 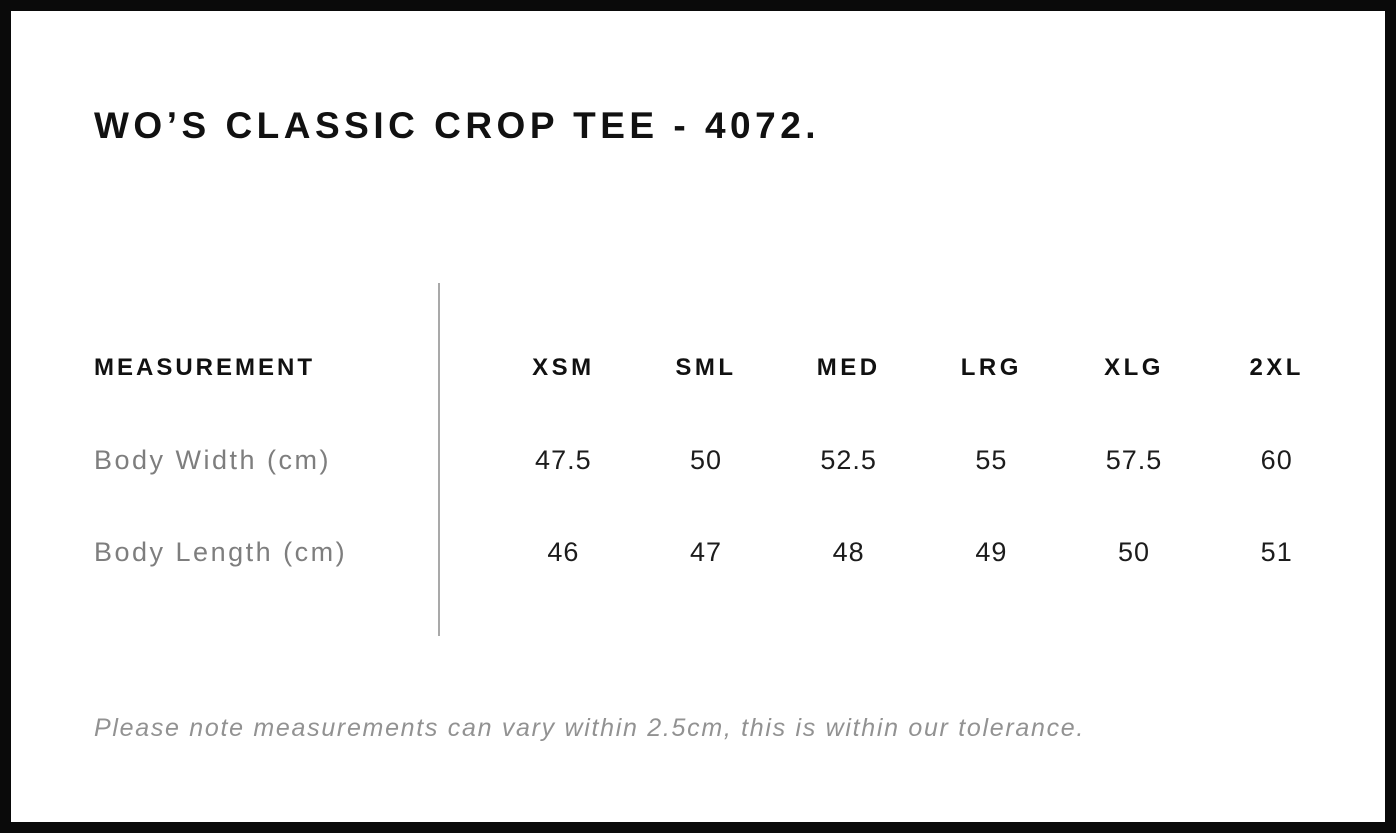 I want to click on measurement-value: 52.5, so click(x=848, y=459).